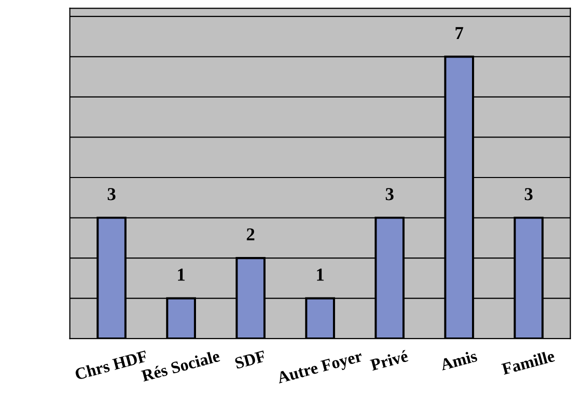 The width and height of the screenshot is (582, 418). I want to click on data-label: 2, so click(250, 234).